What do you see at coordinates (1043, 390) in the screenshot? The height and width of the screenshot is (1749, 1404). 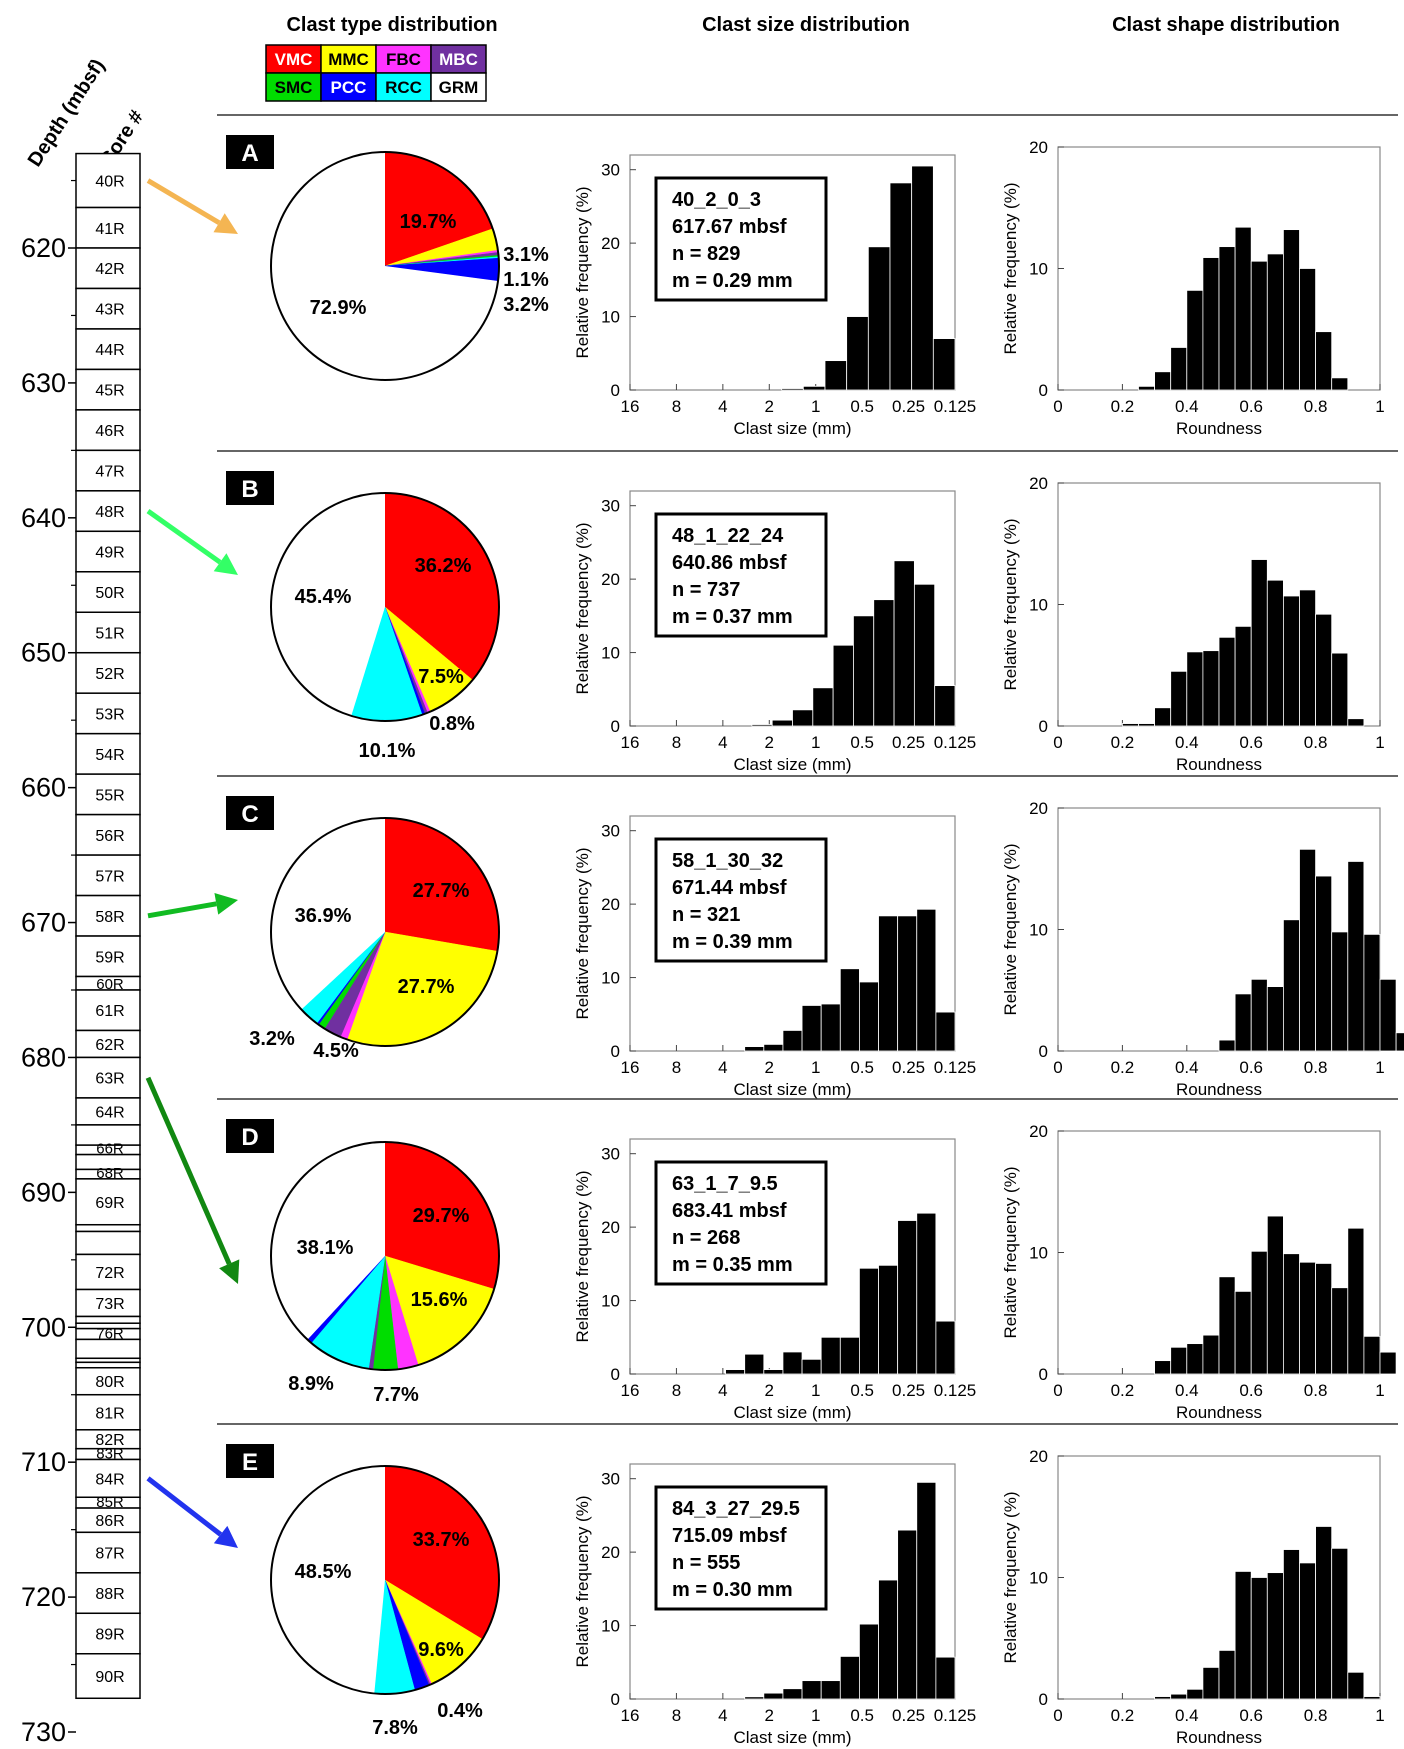 I see `shape-ytick-label: 0` at bounding box center [1043, 390].